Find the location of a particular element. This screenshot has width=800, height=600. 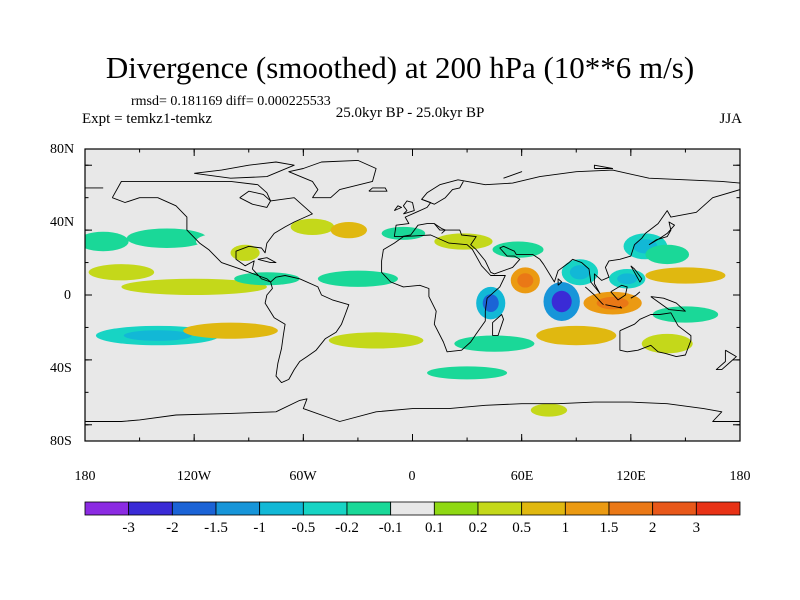

colorbar-label: 2 is located at coordinates (652, 528).